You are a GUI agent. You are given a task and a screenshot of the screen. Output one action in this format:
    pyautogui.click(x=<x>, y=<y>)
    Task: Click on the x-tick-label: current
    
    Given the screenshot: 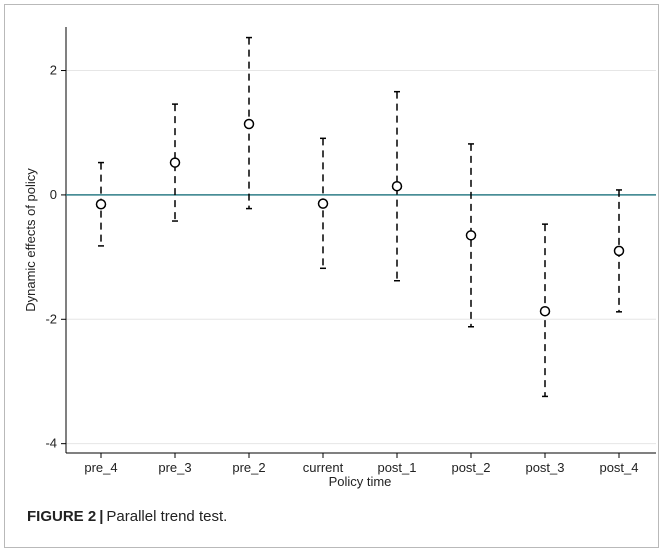 What is the action you would take?
    pyautogui.click(x=323, y=467)
    